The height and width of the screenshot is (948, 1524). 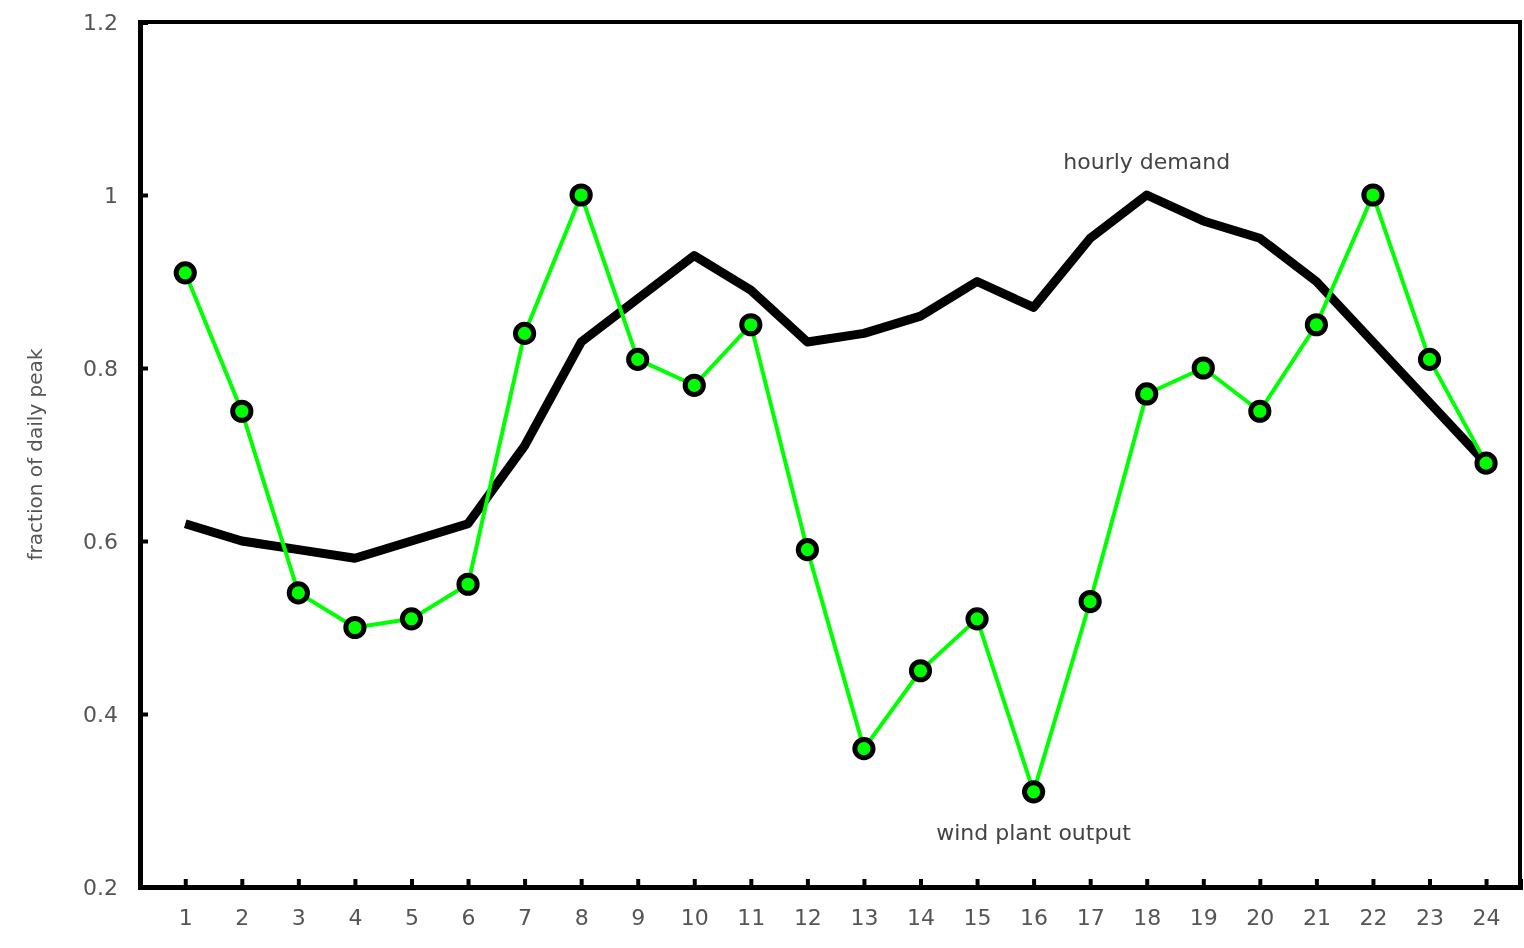 What do you see at coordinates (807, 917) in the screenshot?
I see `x-tick-label: 12` at bounding box center [807, 917].